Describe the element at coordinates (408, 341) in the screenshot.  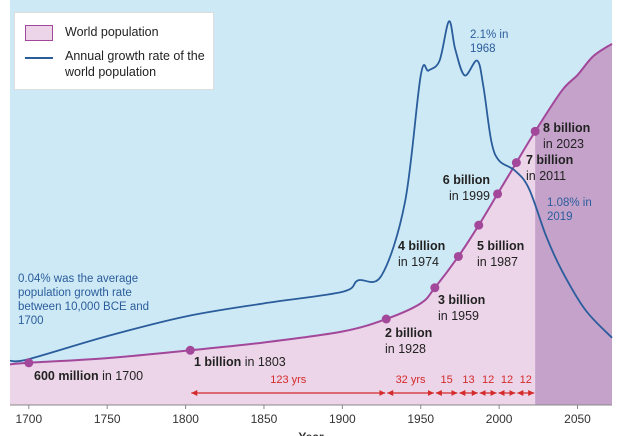
I see `milestone-label: 2 billion in 1928` at that location.